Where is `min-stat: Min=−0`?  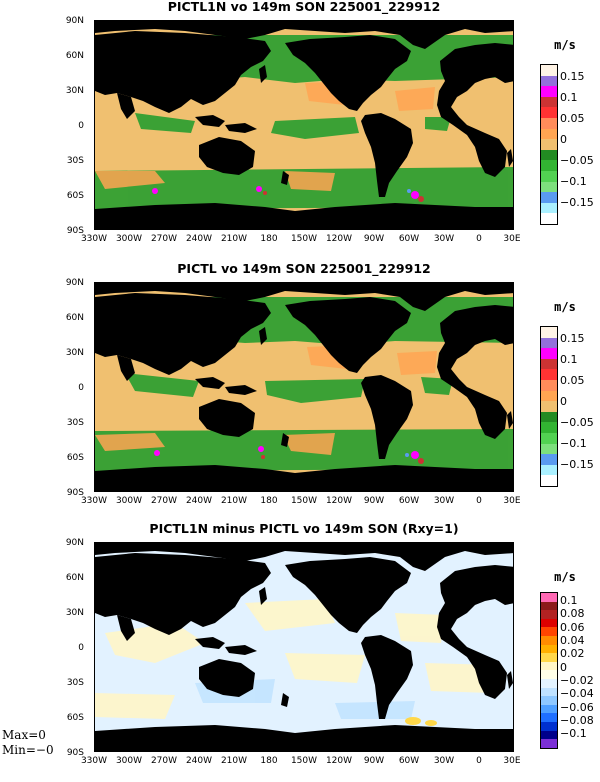 min-stat: Min=−0 is located at coordinates (28, 750).